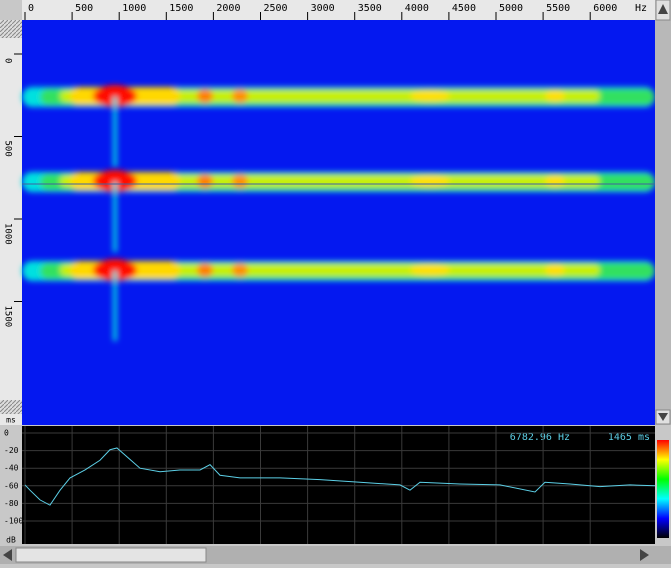  I want to click on colorbar, so click(663, 489).